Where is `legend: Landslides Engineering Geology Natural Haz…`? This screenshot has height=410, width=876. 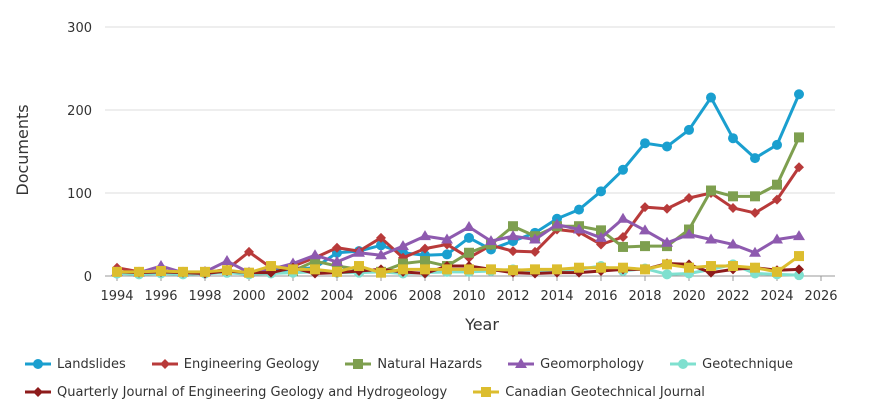
legend: Landslides Engineering Geology Natural Haz… is located at coordinates (445, 378).